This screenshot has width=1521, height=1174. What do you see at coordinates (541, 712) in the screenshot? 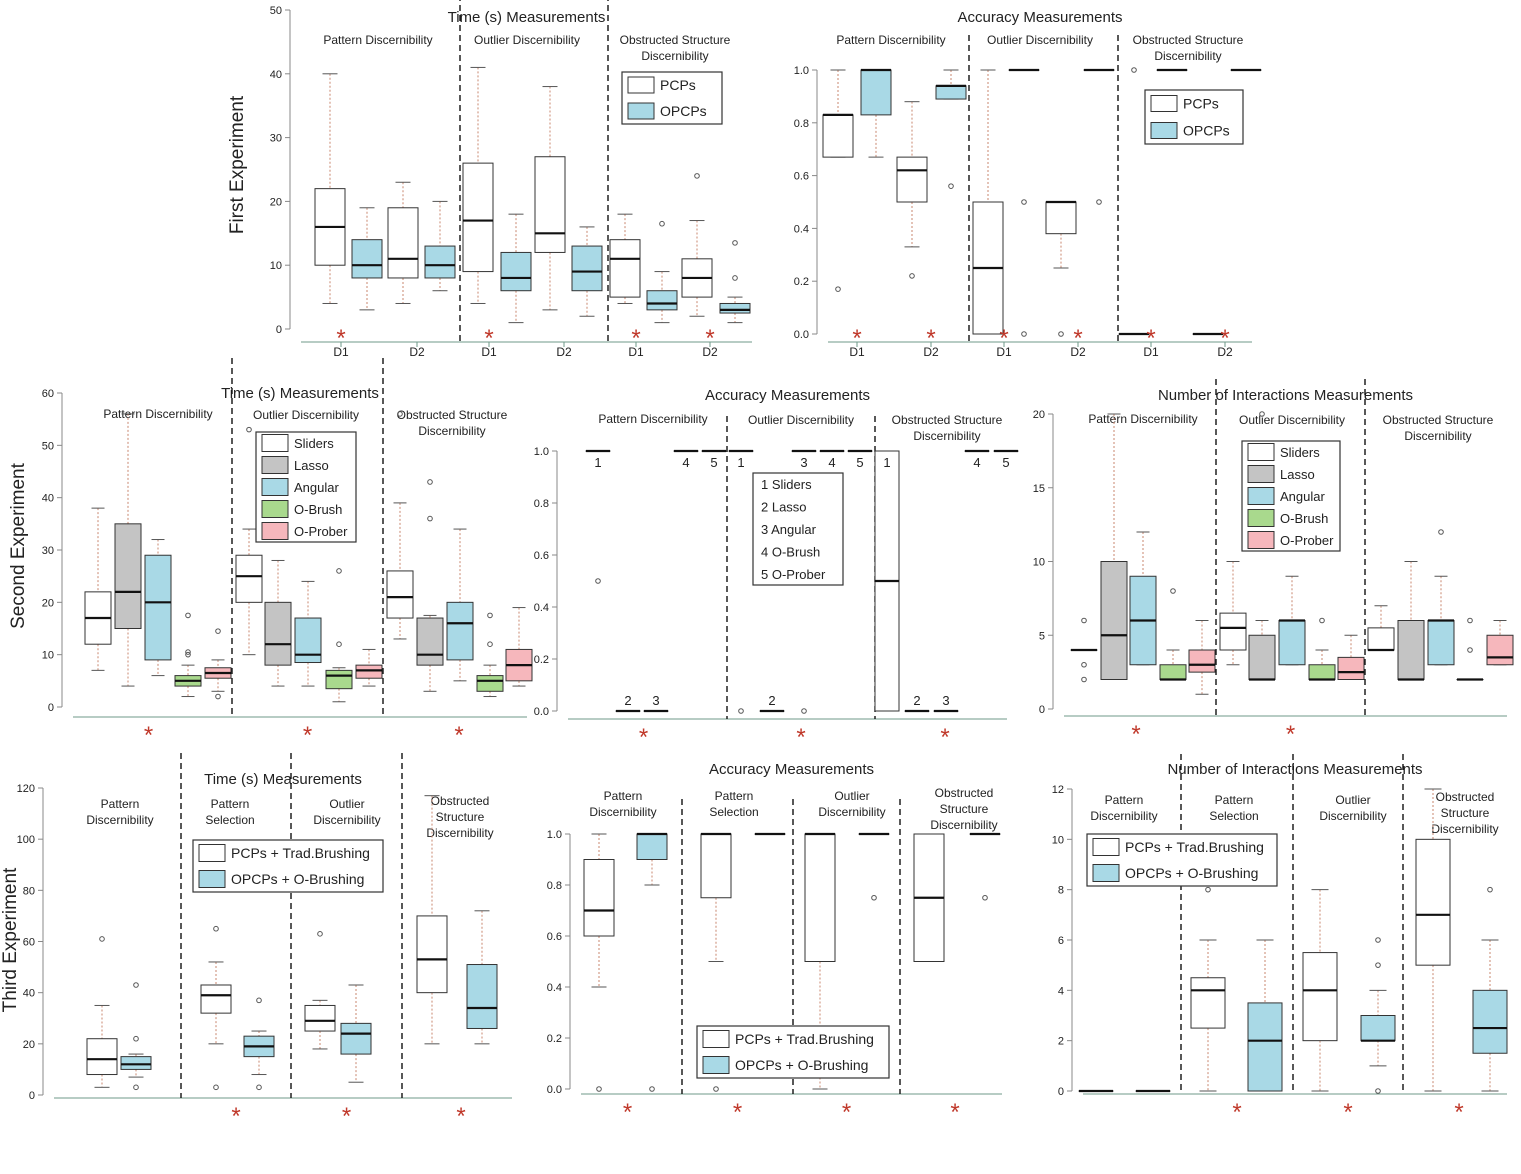
I see `y-tick-label: 0.0` at bounding box center [541, 712].